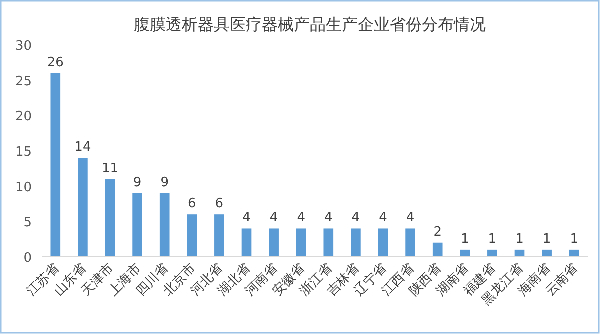  Describe the element at coordinates (110, 168) in the screenshot. I see `data-label: 11` at that location.